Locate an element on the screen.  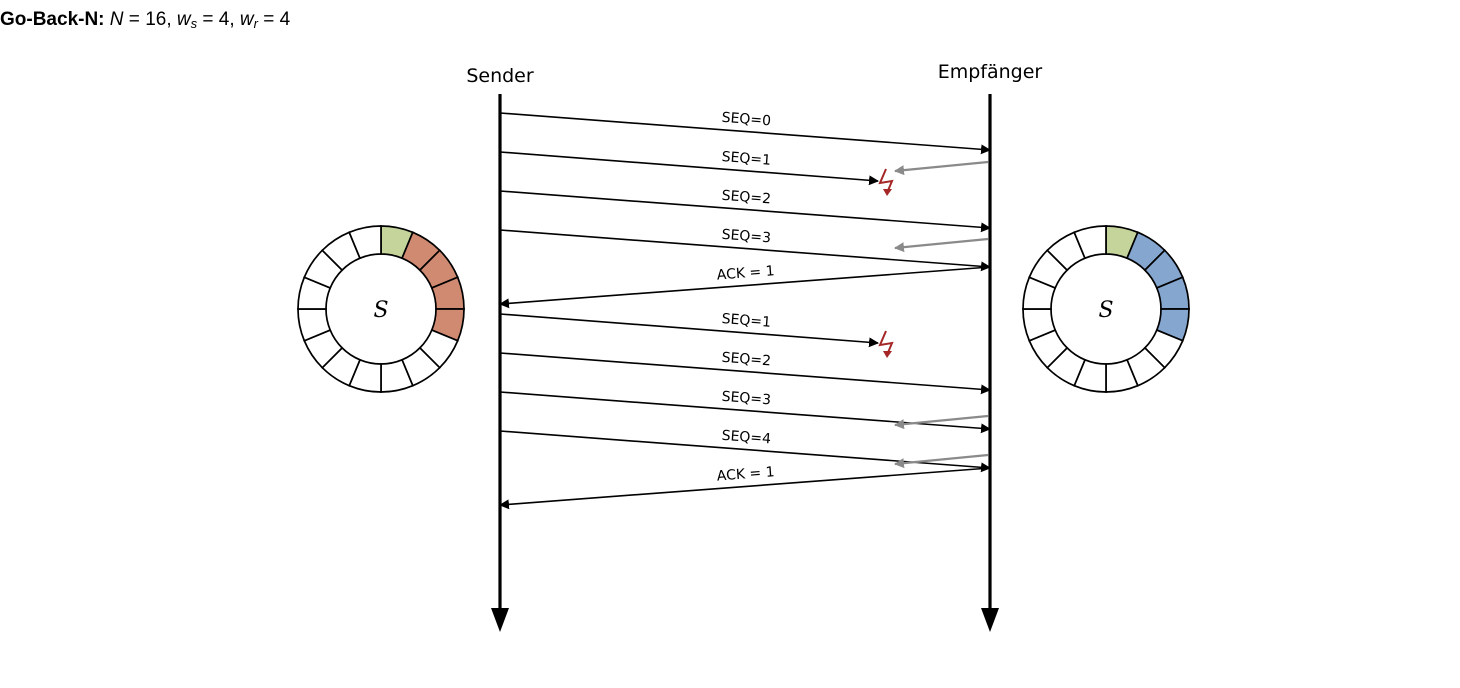
sender-timeline-arrowhead is located at coordinates (500, 620).